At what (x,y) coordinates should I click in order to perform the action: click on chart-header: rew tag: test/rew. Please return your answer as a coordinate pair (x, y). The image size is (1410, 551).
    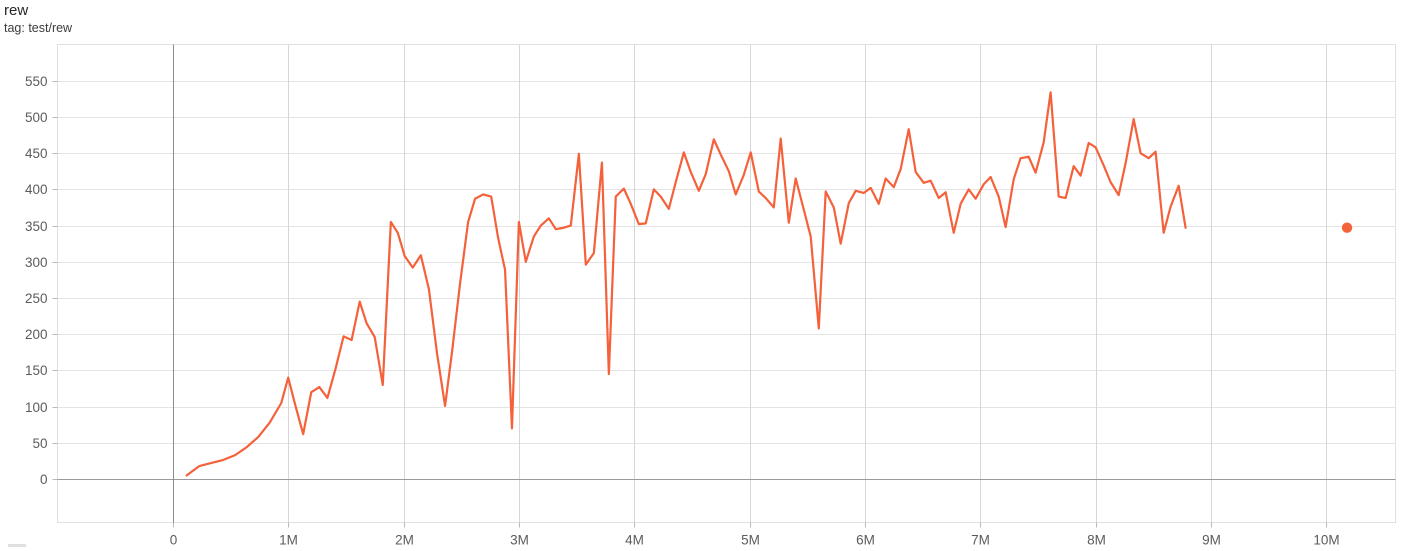
    Looking at the image, I should click on (38, 18).